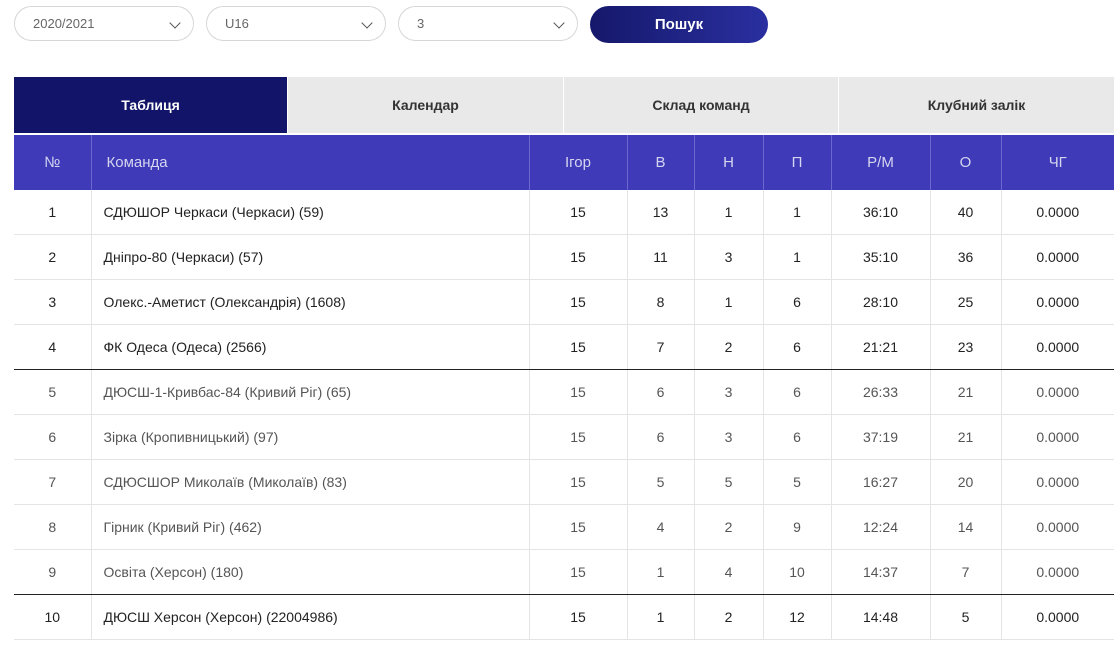  What do you see at coordinates (966, 572) in the screenshot?
I see `cell-points: 7` at bounding box center [966, 572].